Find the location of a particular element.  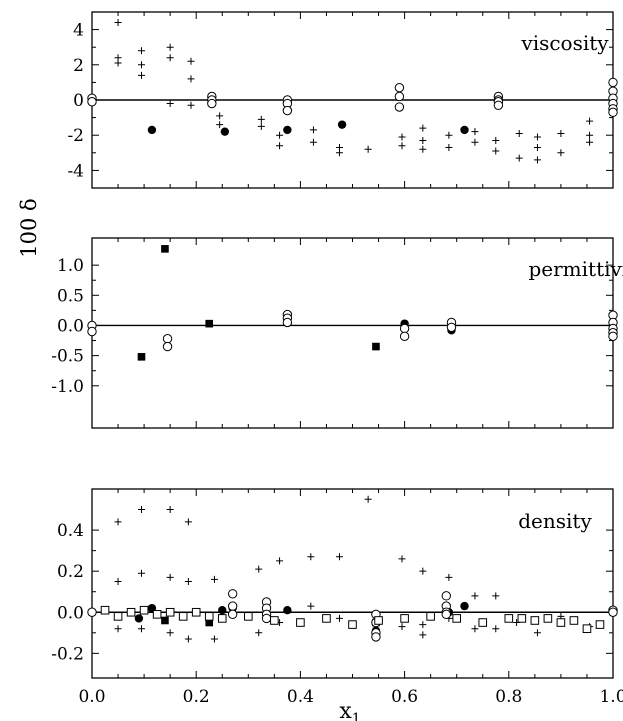

y-tick-label: -0.5 is located at coordinates (67, 357).